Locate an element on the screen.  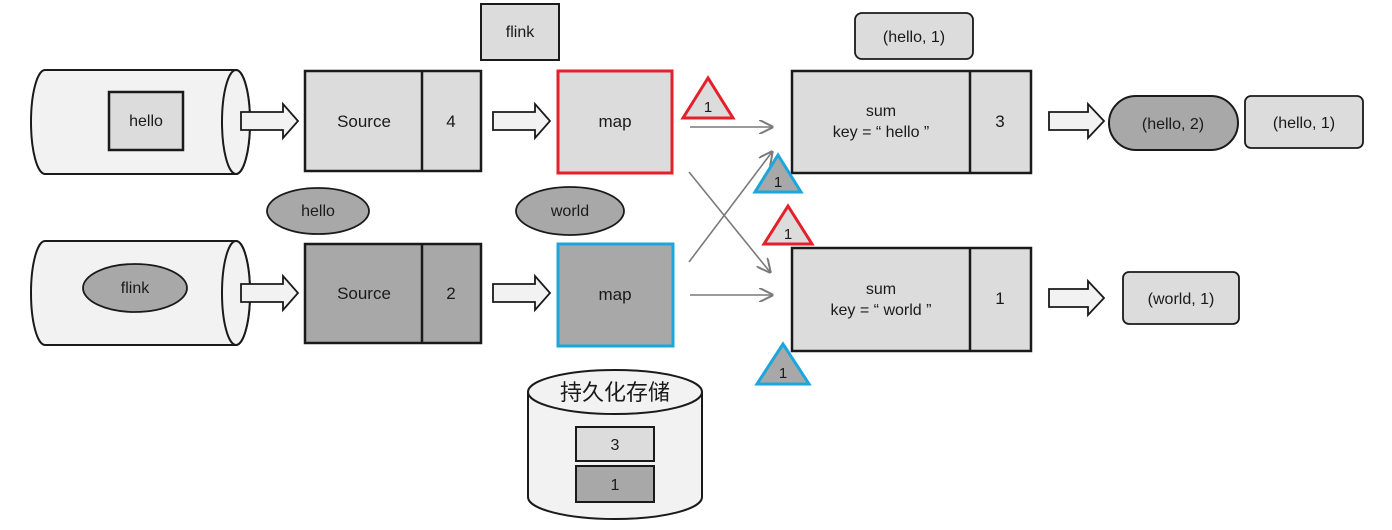
stream-record-hello-label: hello is located at coordinates (146, 121).